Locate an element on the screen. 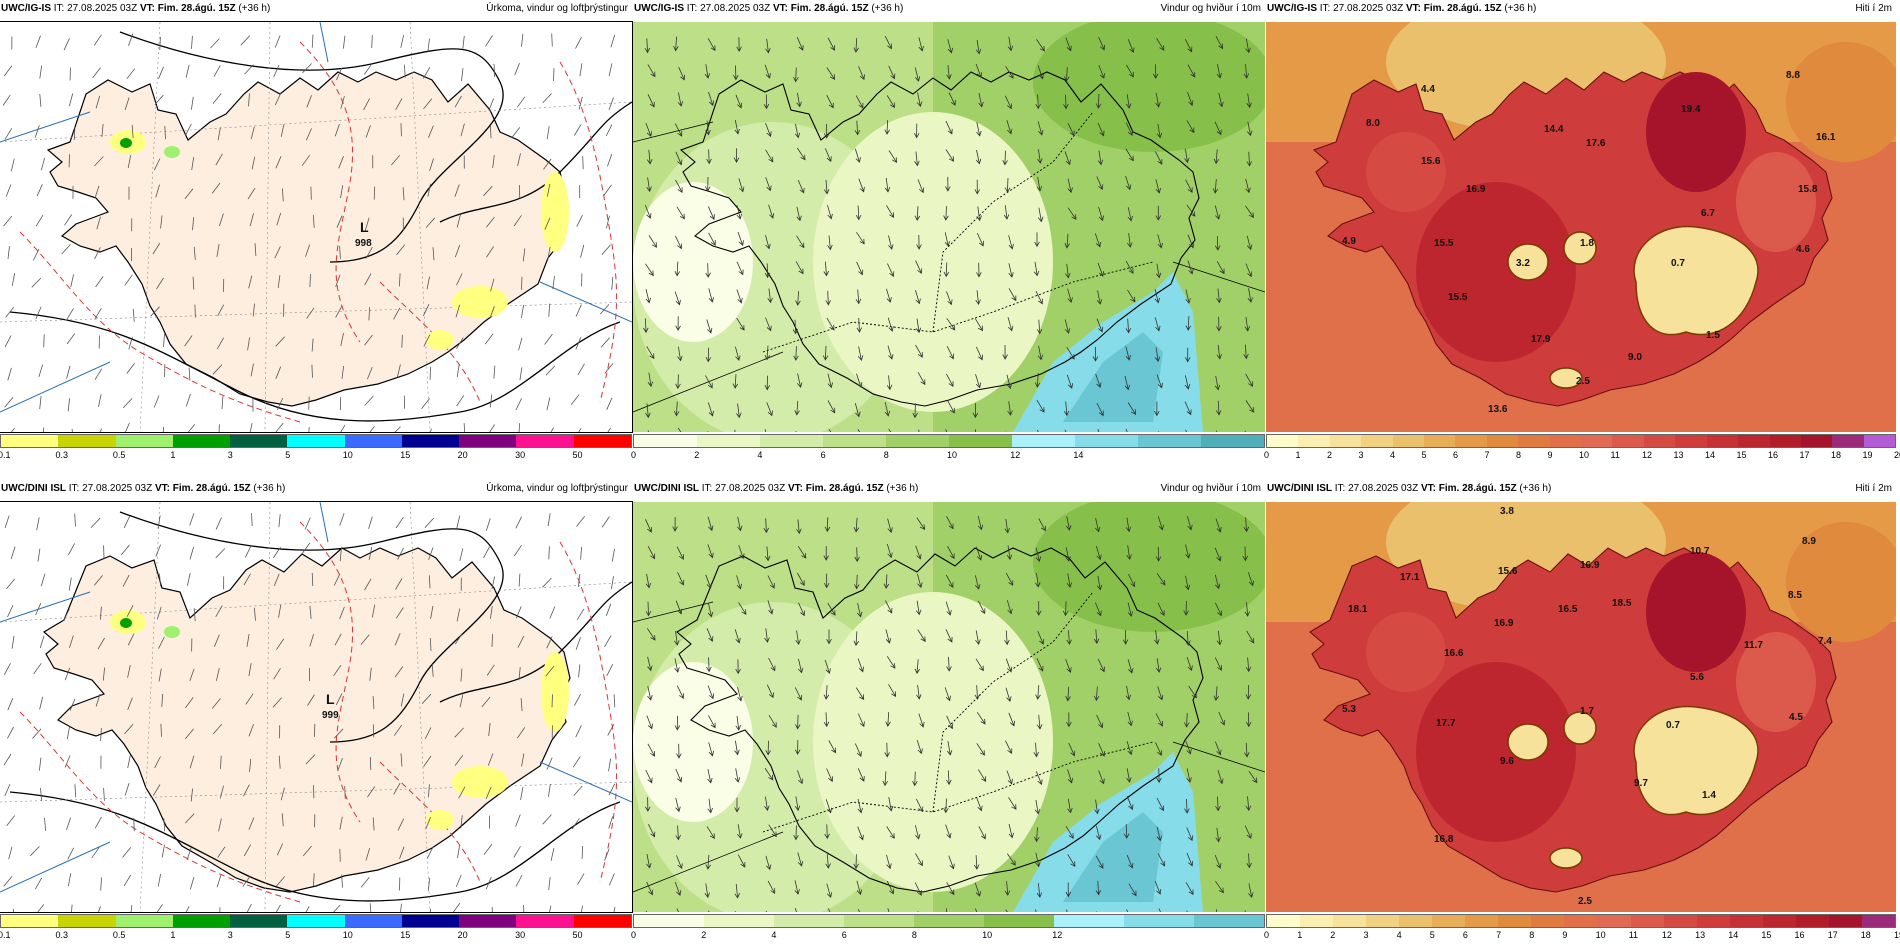  legend-tick: 19 is located at coordinates (1867, 455).